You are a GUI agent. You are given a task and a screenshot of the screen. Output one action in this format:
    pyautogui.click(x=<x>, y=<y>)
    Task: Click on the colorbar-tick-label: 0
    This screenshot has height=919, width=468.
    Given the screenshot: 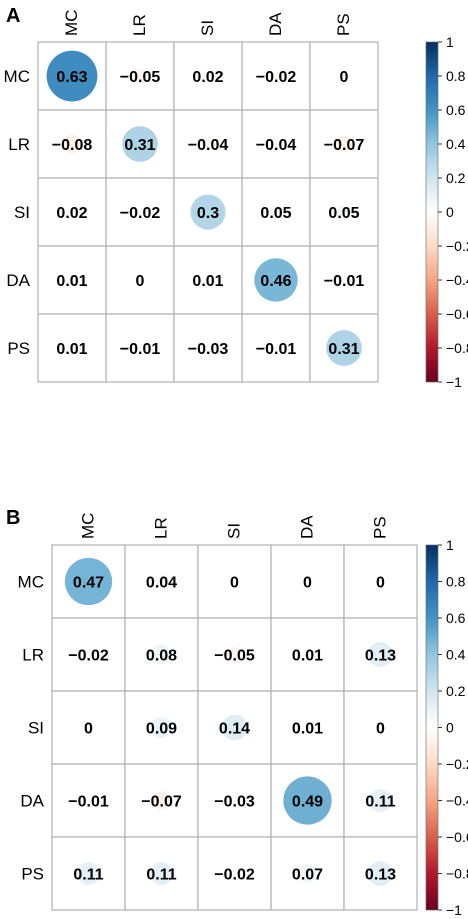 What is the action you would take?
    pyautogui.click(x=450, y=728)
    